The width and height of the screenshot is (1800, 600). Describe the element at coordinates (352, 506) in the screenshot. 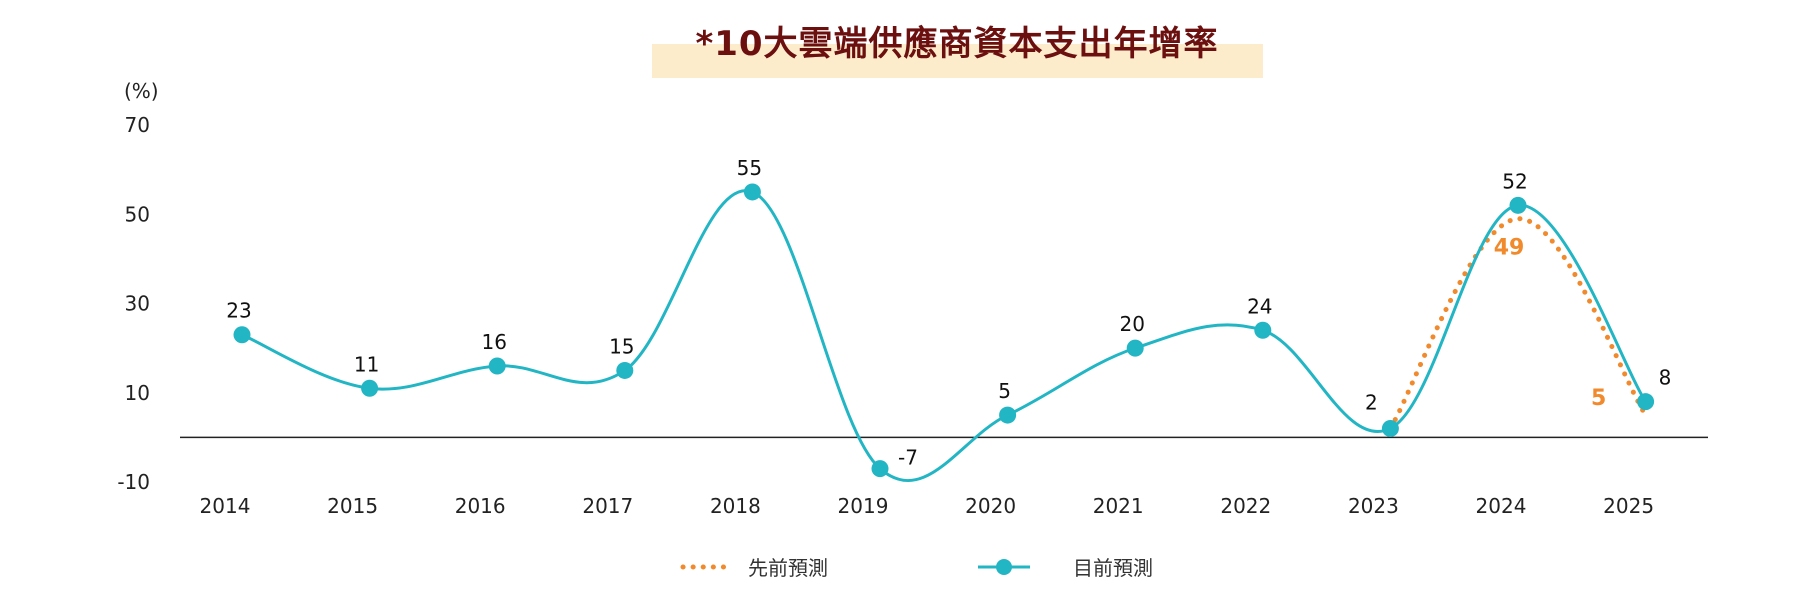

I see `x-tick-label: 2015` at that location.